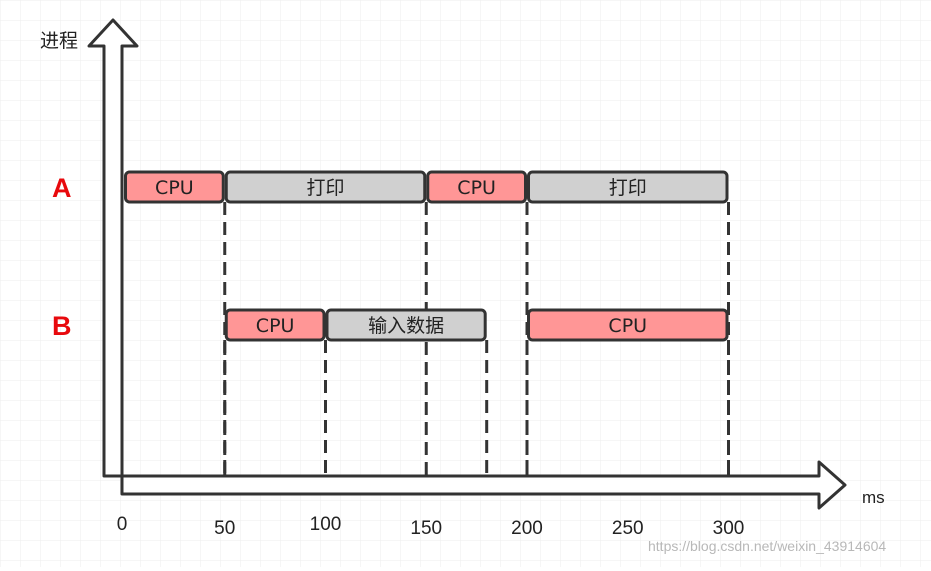 The height and width of the screenshot is (571, 931). I want to click on x-tick-label: 150, so click(426, 528).